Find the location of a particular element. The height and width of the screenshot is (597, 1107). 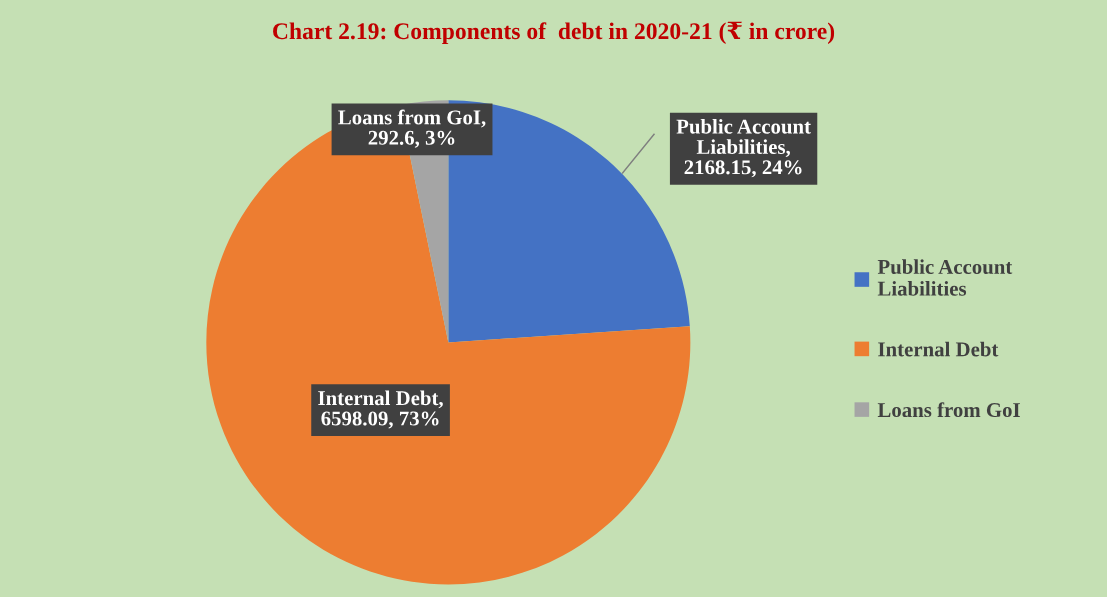

chart-title: Chart 2.19: Components of debt in 2020-21 (₹ in crore) is located at coordinates (554, 32).